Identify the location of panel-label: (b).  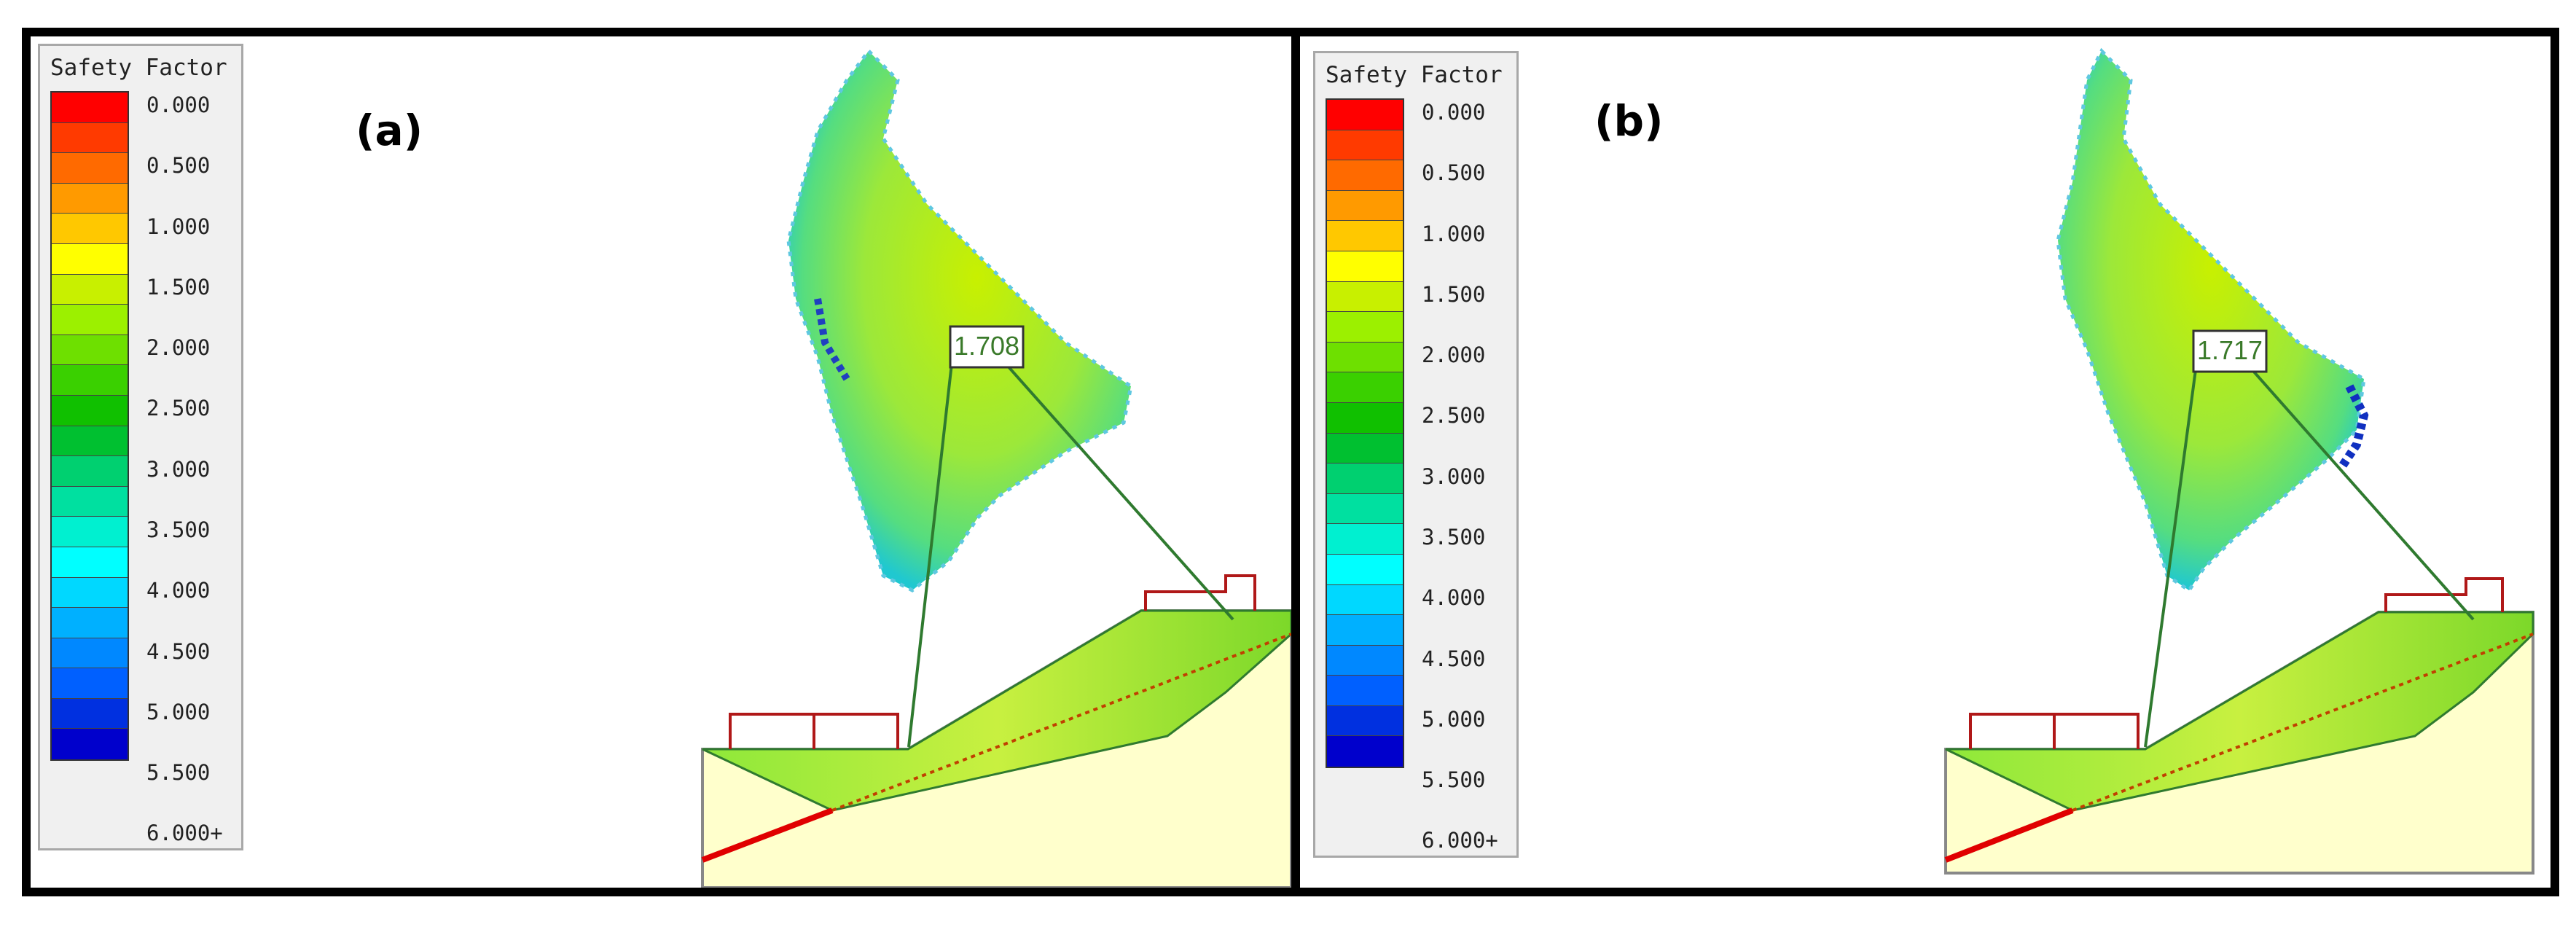
(1629, 121).